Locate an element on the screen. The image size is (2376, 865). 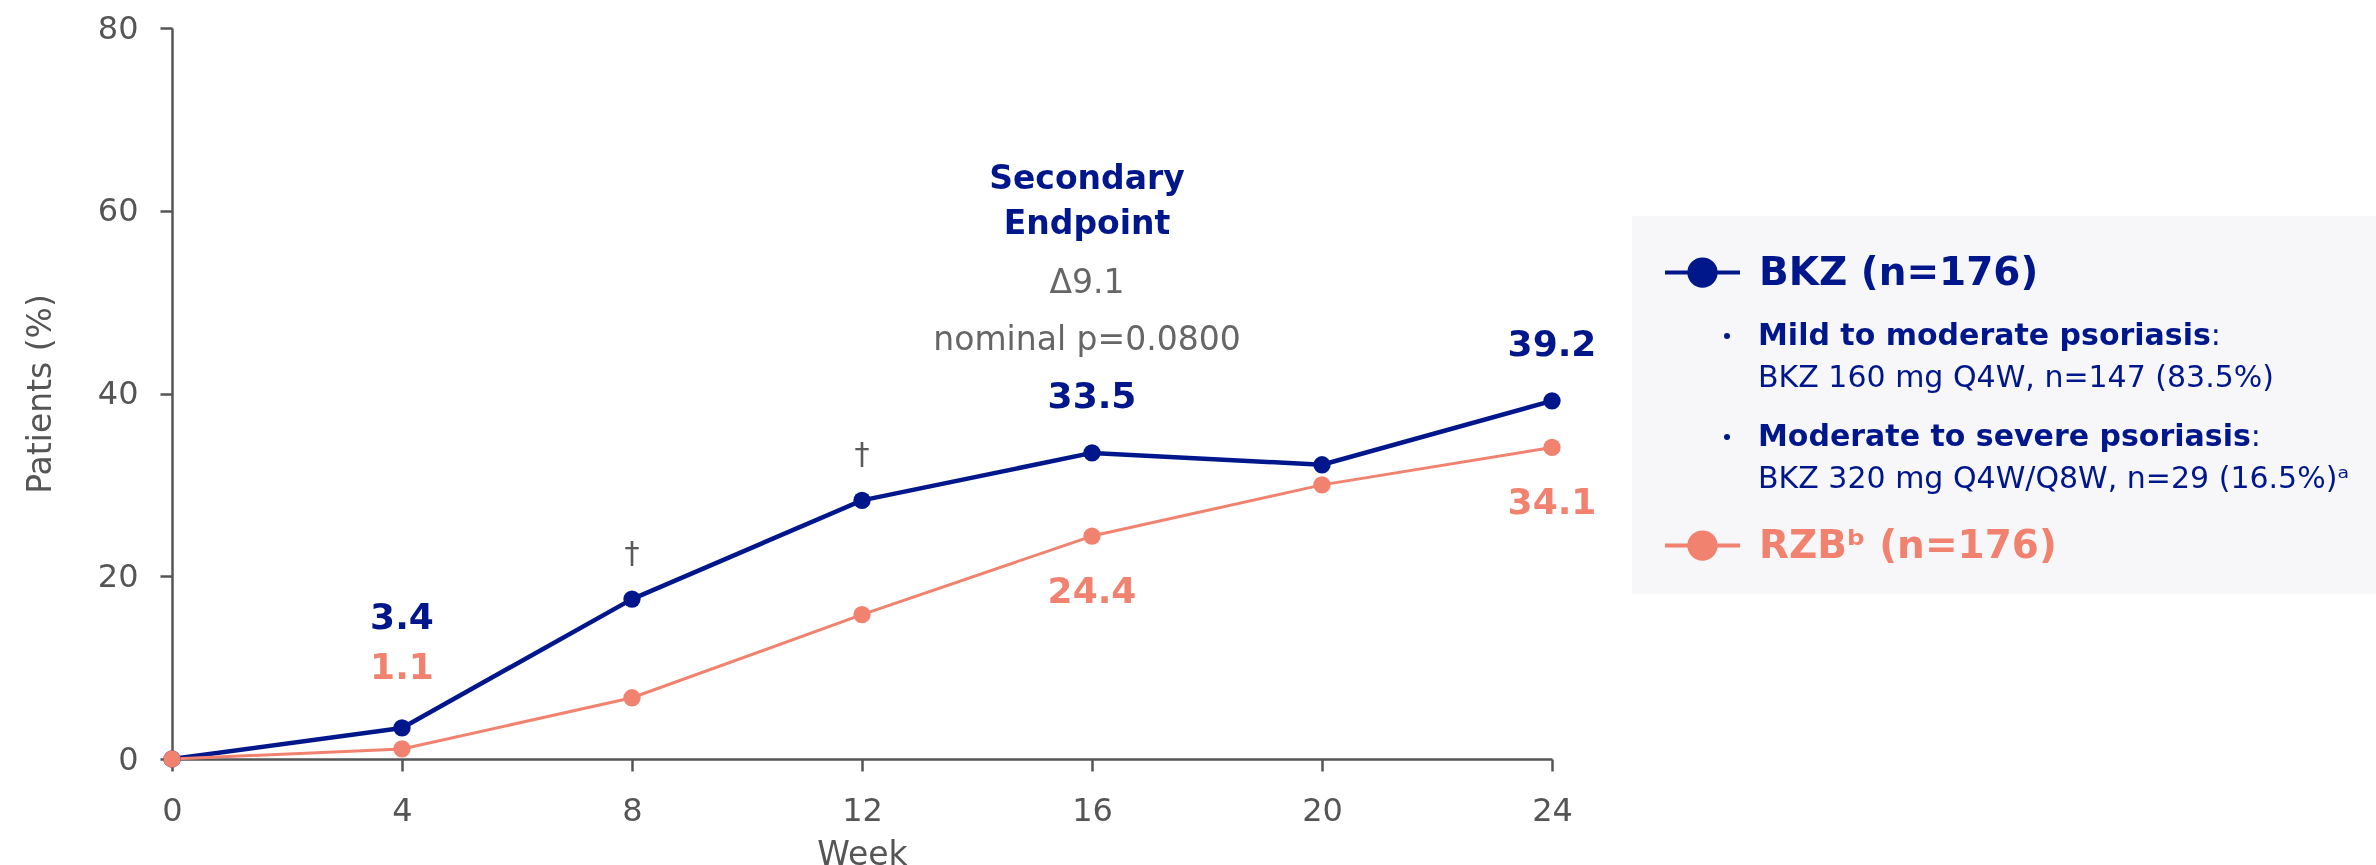
text: Mild to moderate psoriasis: BKZ 160 mg Q4W, n=147 (83.5%) is located at coordinates (2016, 356).